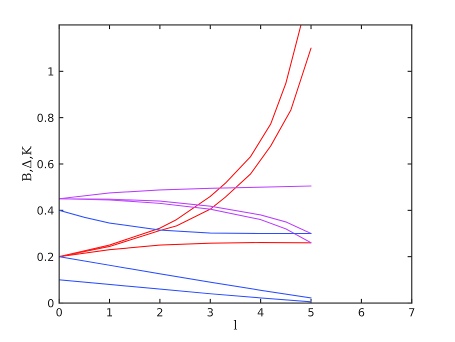  Describe the element at coordinates (45, 164) in the screenshot. I see `y-tick-label: 0.6` at that location.